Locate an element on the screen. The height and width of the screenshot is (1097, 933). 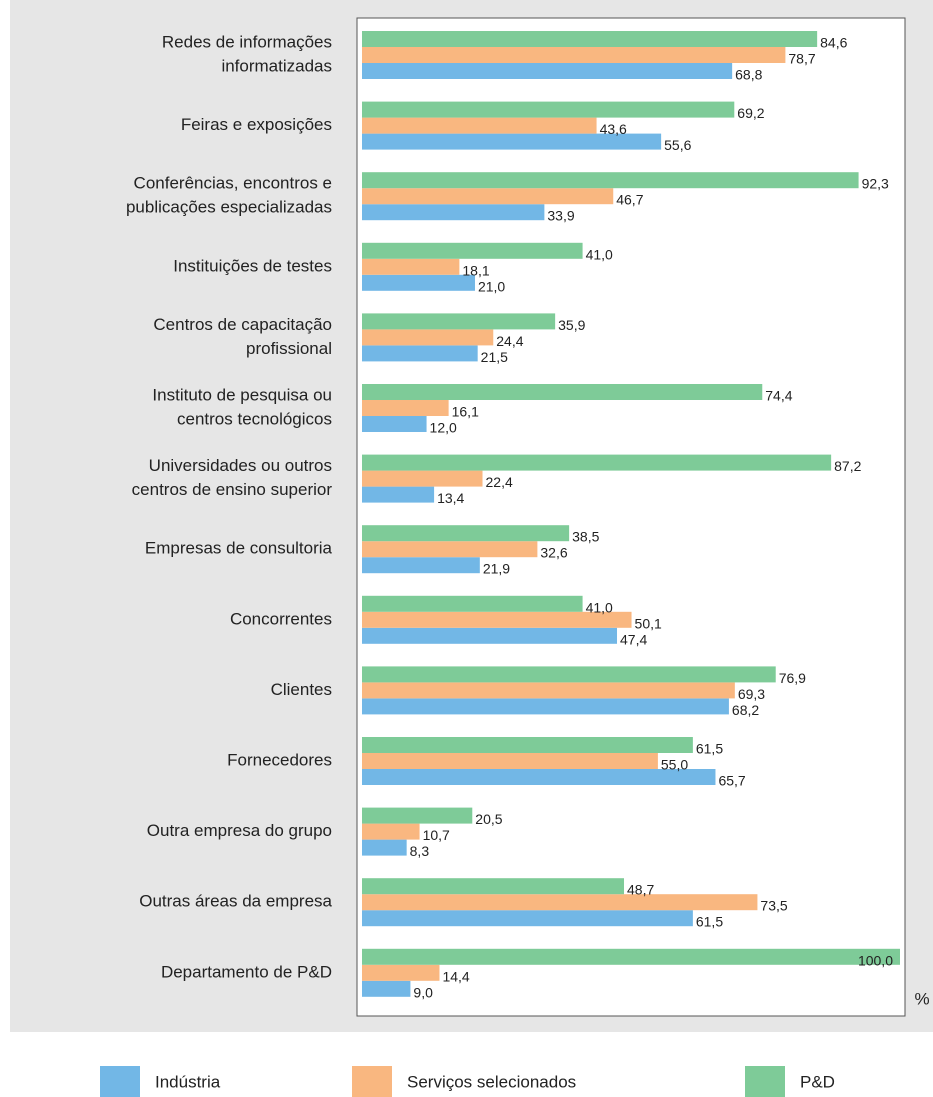
value-label: 21,5 is located at coordinates (494, 357).